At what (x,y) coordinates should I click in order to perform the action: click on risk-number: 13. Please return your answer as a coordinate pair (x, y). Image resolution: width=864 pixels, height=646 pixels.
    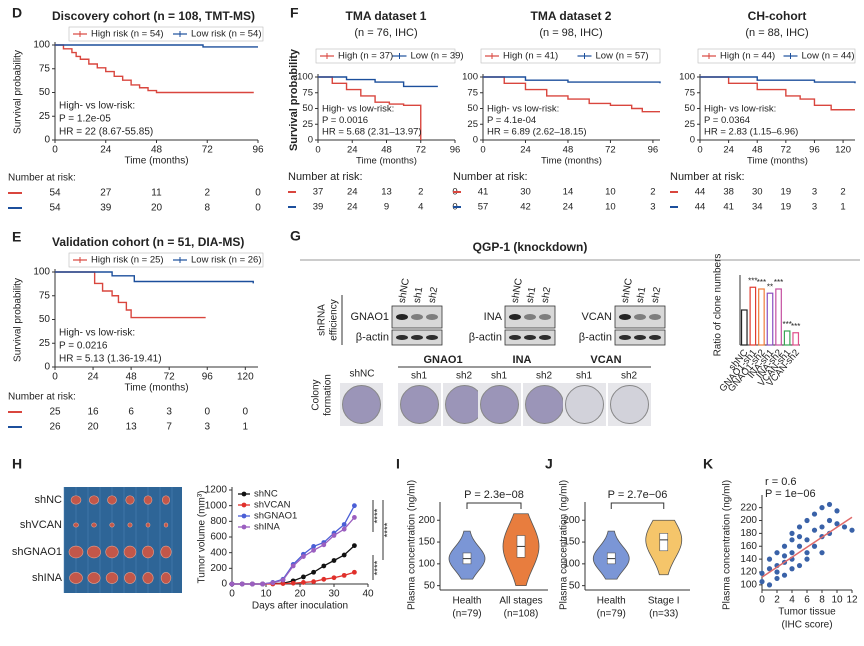
    Looking at the image, I should click on (386, 192).